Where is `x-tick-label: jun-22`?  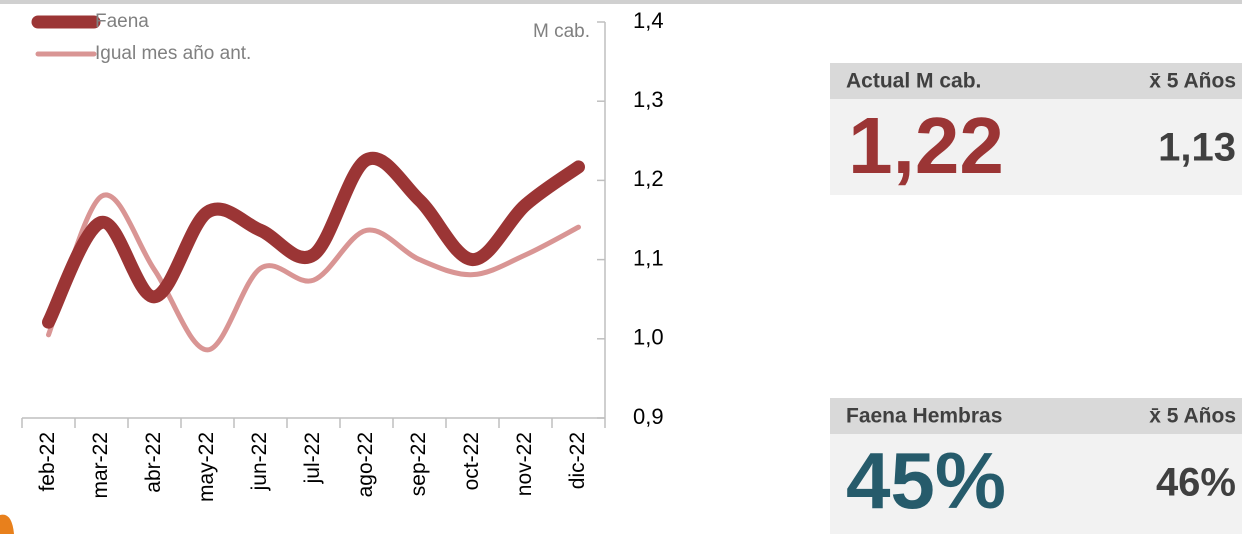
x-tick-label: jun-22 is located at coordinates (259, 461).